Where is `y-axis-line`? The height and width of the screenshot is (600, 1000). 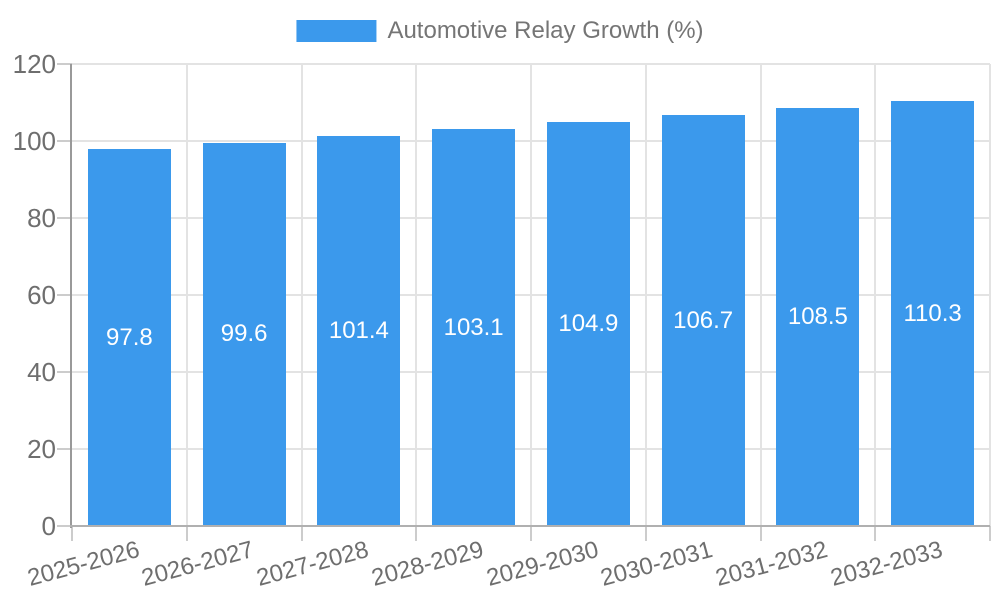
y-axis-line is located at coordinates (71, 296).